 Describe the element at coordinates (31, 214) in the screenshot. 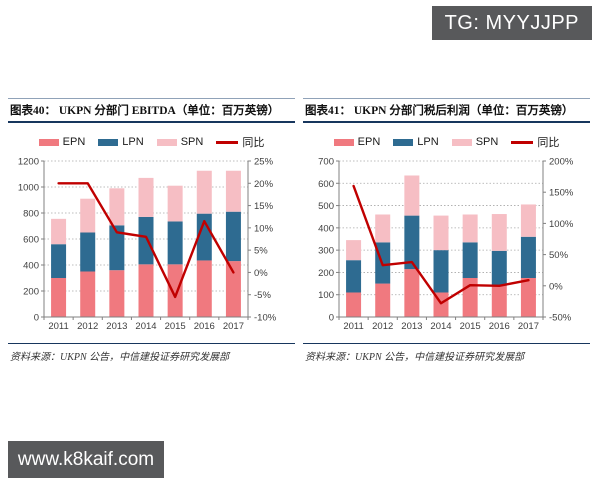

I see `left-axis-label: 800` at that location.